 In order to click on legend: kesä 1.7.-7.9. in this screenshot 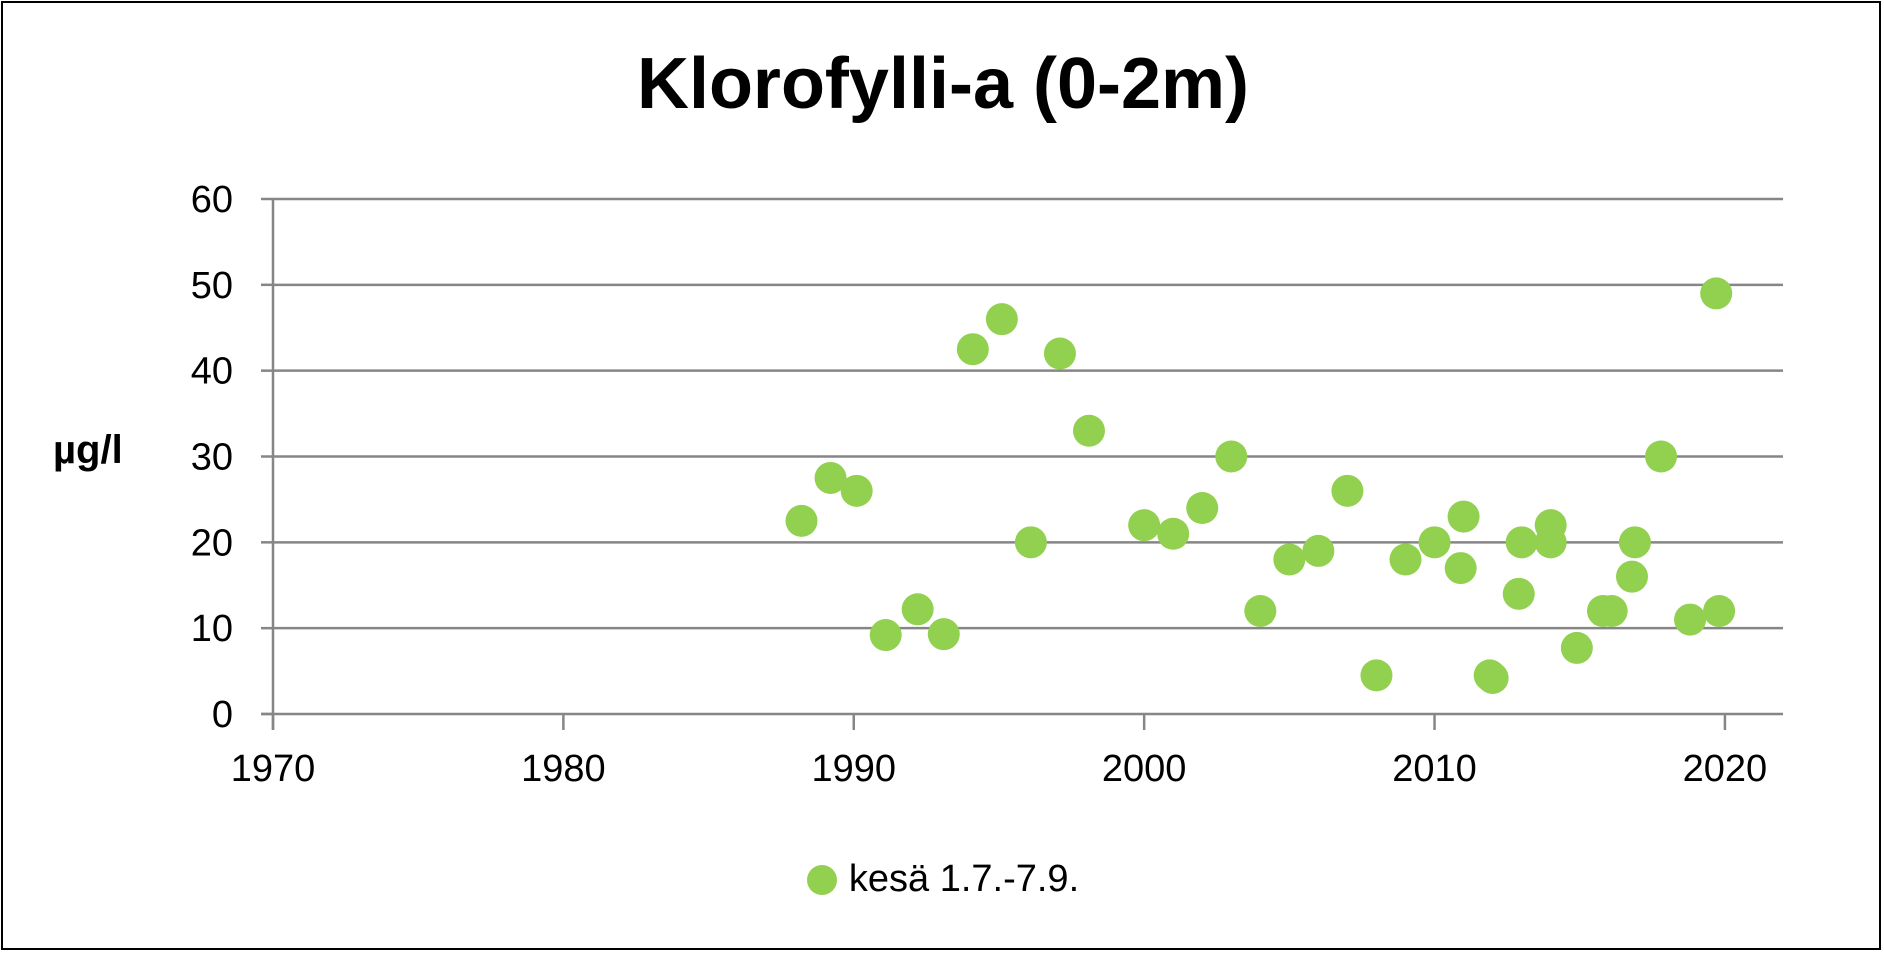, I will do `click(943, 879)`.